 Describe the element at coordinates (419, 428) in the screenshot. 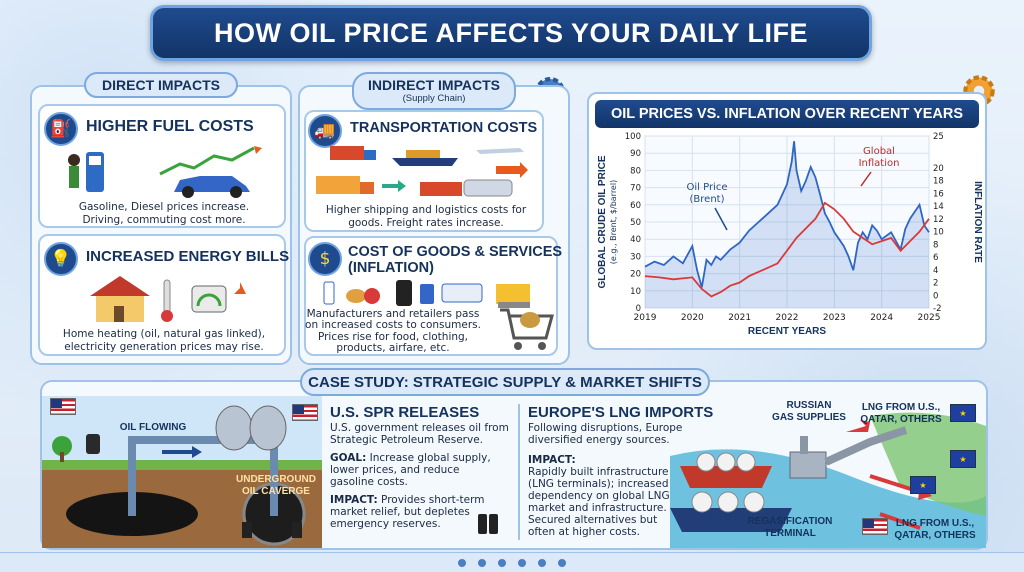

I see `spr-desc-line1: U.S. government releases oil from` at that location.